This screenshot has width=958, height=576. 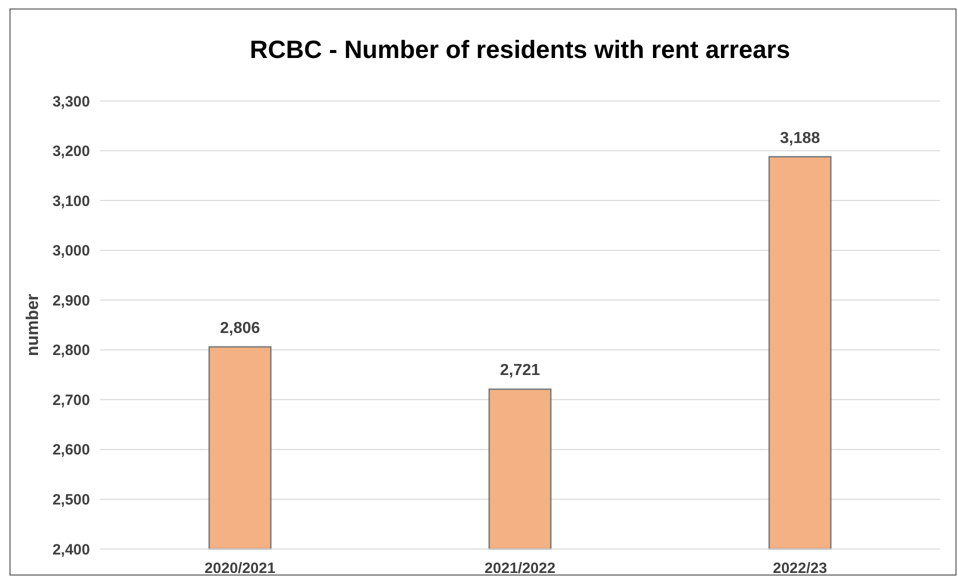 What do you see at coordinates (800, 568) in the screenshot?
I see `x-tick-label: 2022/23` at bounding box center [800, 568].